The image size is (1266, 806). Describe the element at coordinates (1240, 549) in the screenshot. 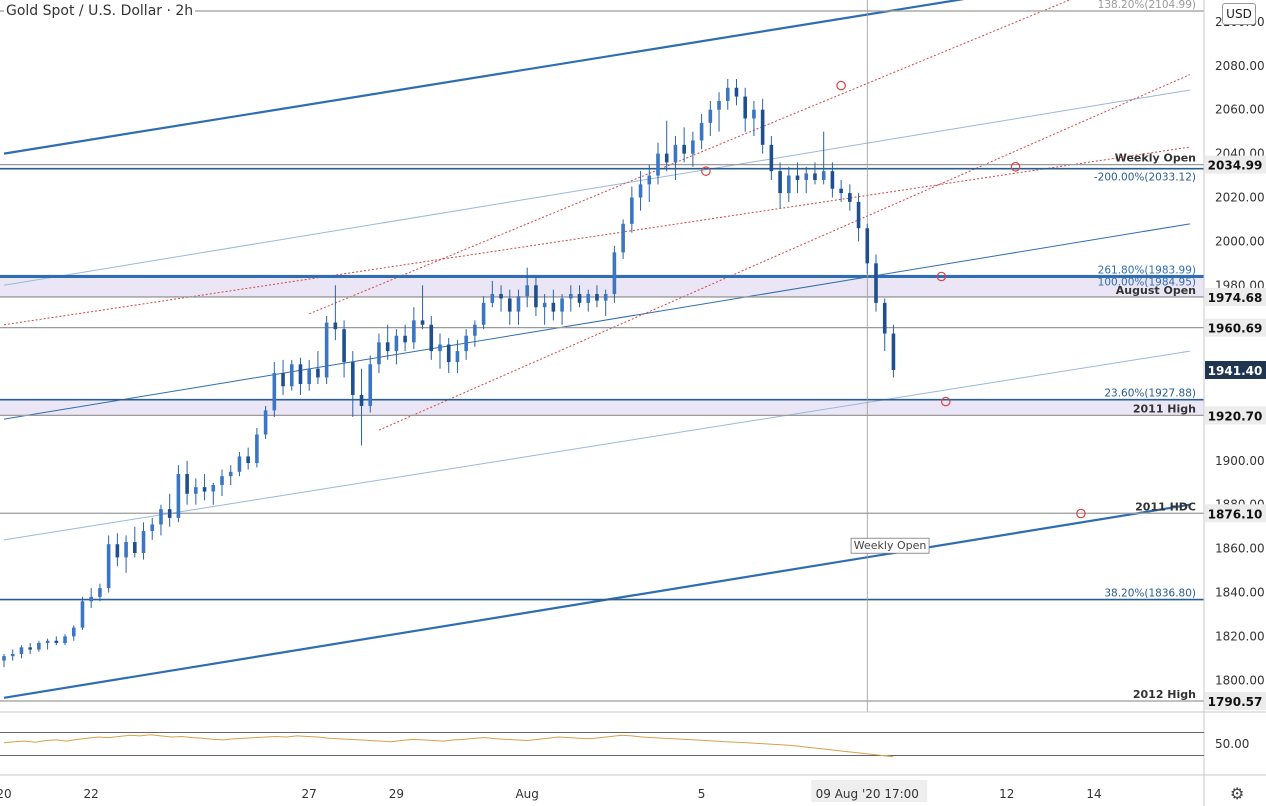

I see `price-tick: 1860.00` at that location.